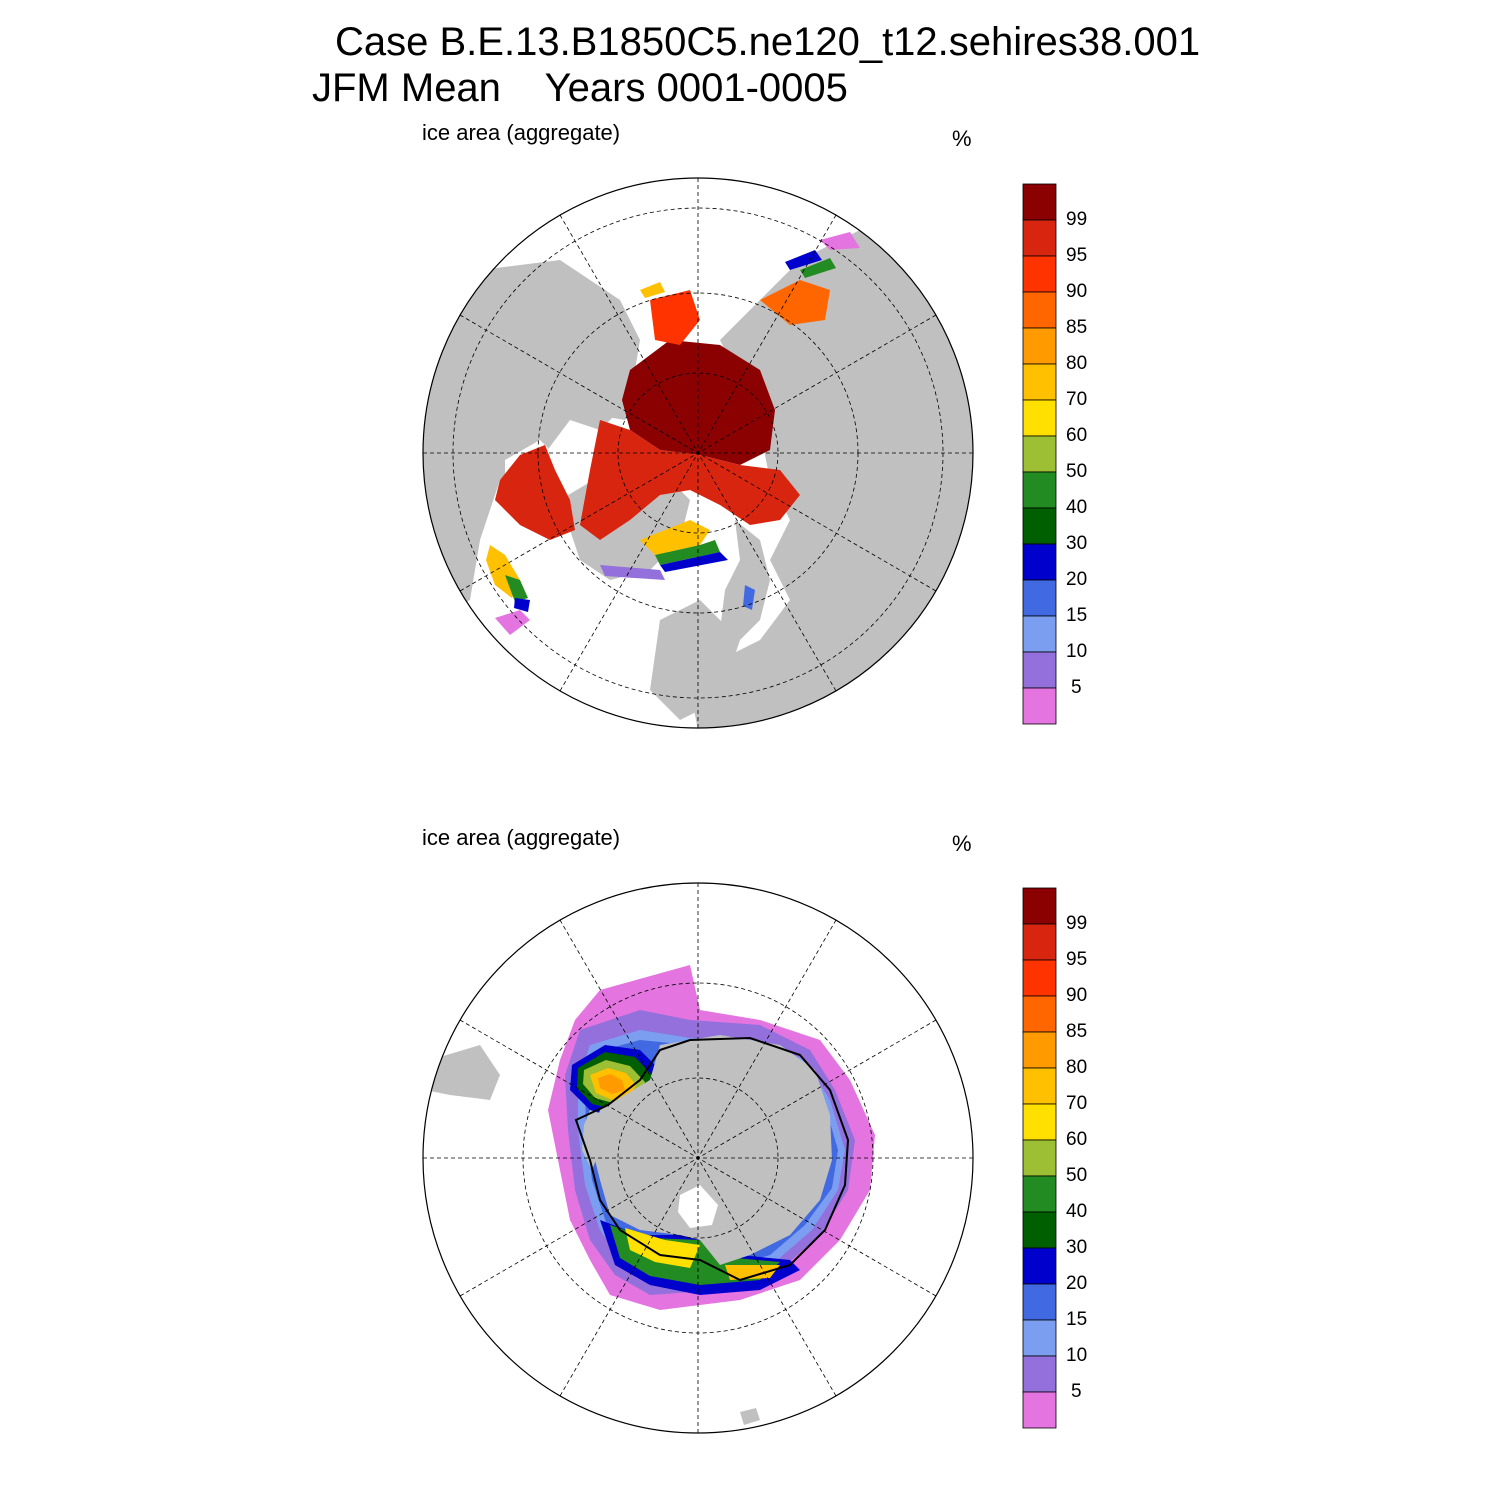 The height and width of the screenshot is (1500, 1500). Describe the element at coordinates (698, 402) in the screenshot. I see `arctic-ice-core` at that location.